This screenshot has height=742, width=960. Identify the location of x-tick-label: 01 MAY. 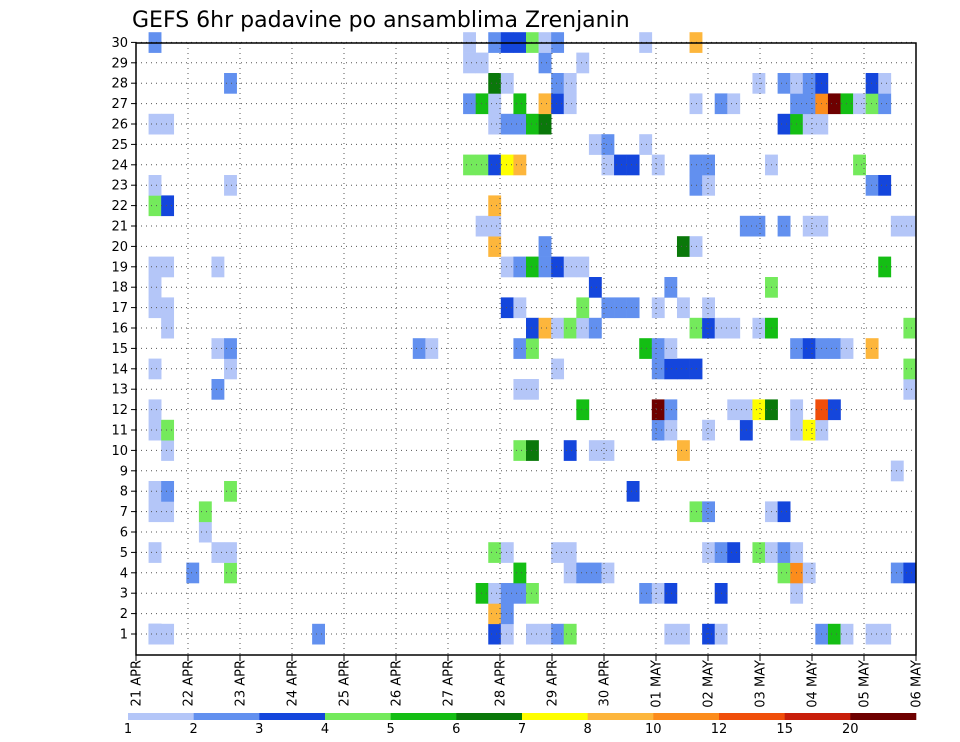
(657, 684).